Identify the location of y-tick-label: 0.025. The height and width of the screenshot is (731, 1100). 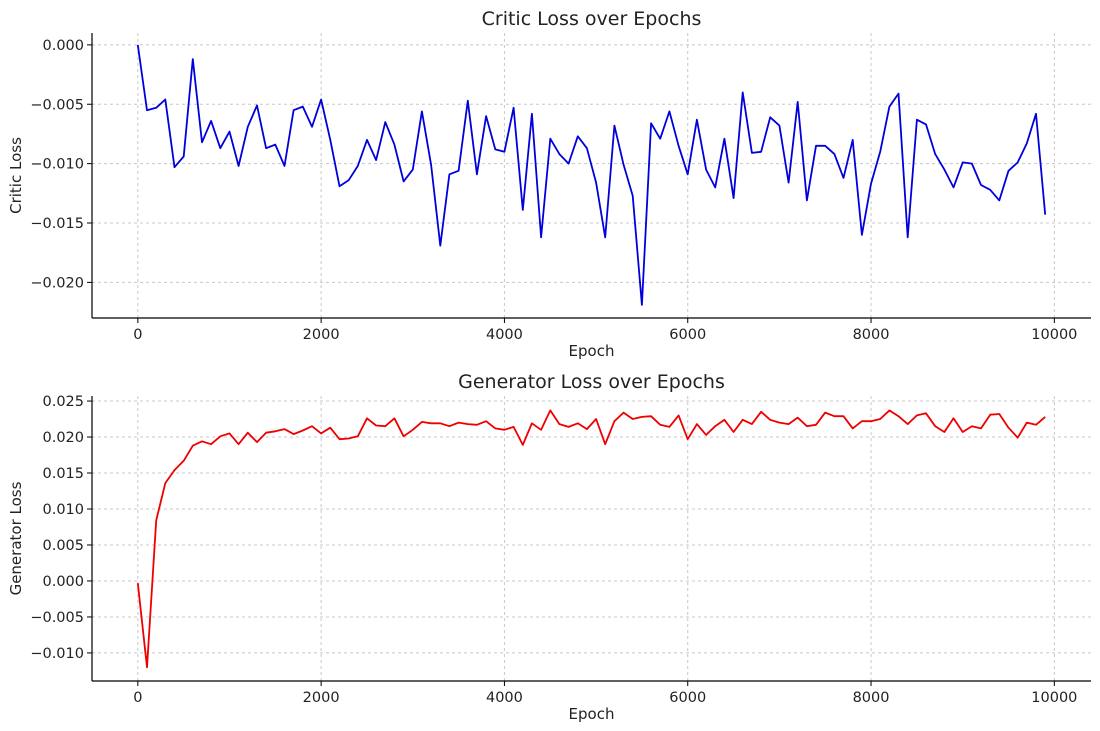
(63, 402).